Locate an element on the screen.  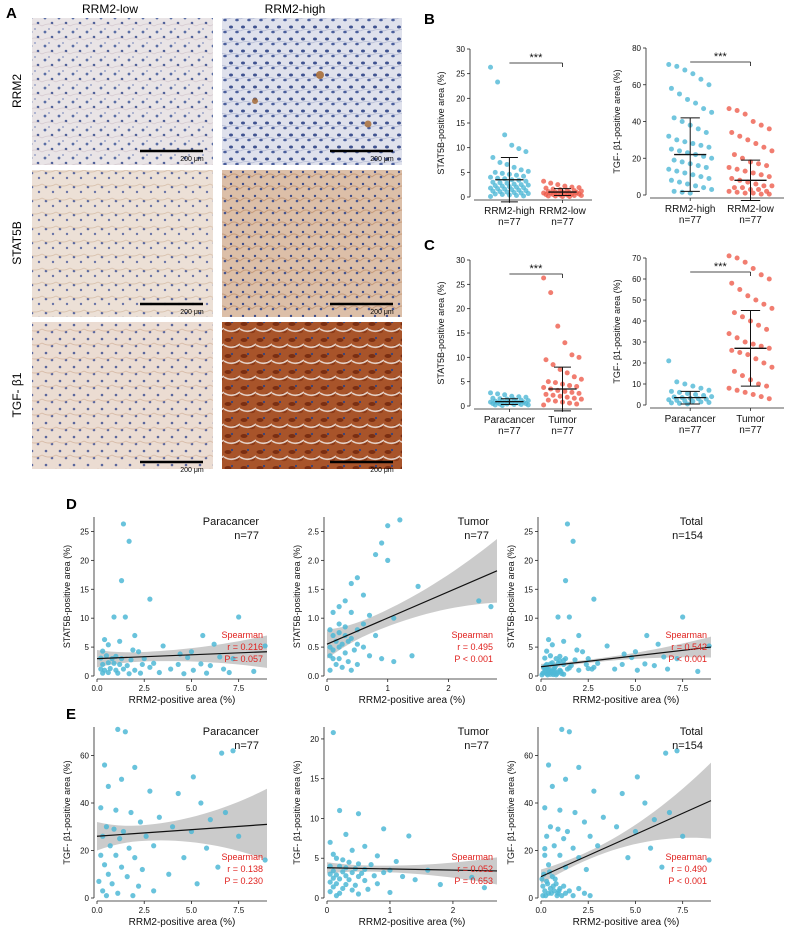
y-tick-label: 5 is located at coordinates (87, 647).